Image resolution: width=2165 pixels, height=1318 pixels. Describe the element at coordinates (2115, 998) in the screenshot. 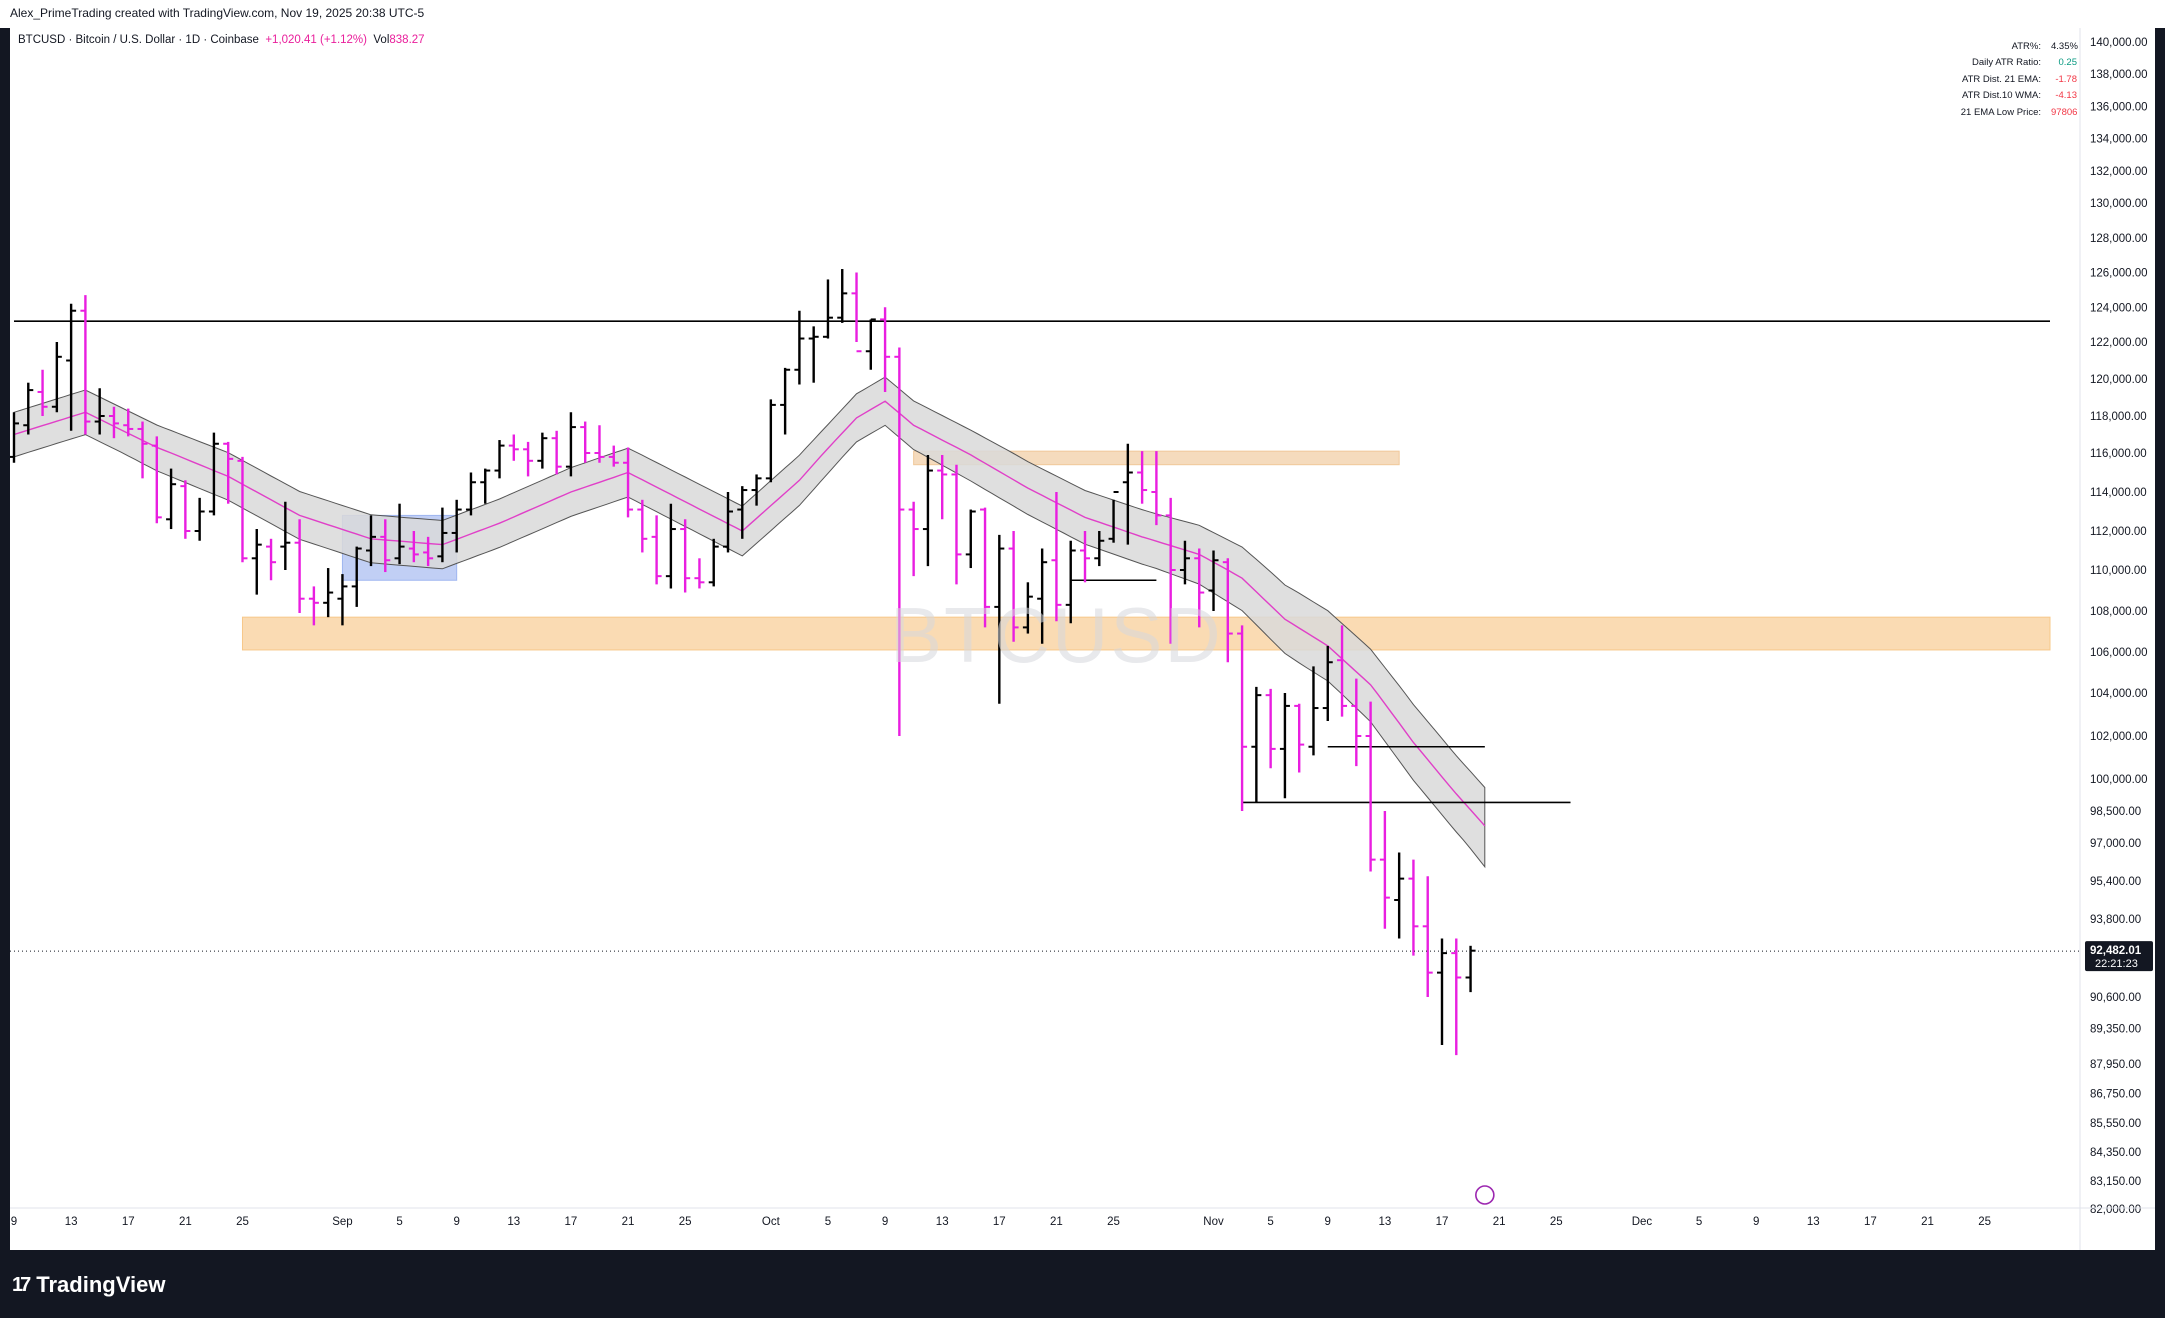

I see `price-tick-label: 90,600.00` at that location.